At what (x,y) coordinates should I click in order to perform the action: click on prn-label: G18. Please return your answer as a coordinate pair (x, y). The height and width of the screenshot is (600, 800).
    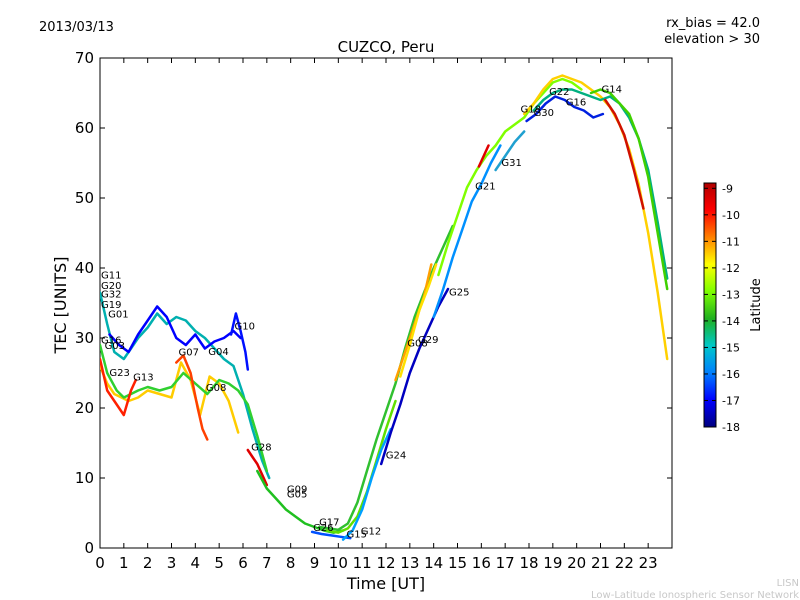
    Looking at the image, I should click on (530, 110).